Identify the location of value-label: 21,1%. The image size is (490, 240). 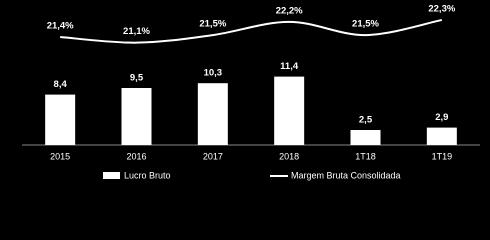
(136, 31).